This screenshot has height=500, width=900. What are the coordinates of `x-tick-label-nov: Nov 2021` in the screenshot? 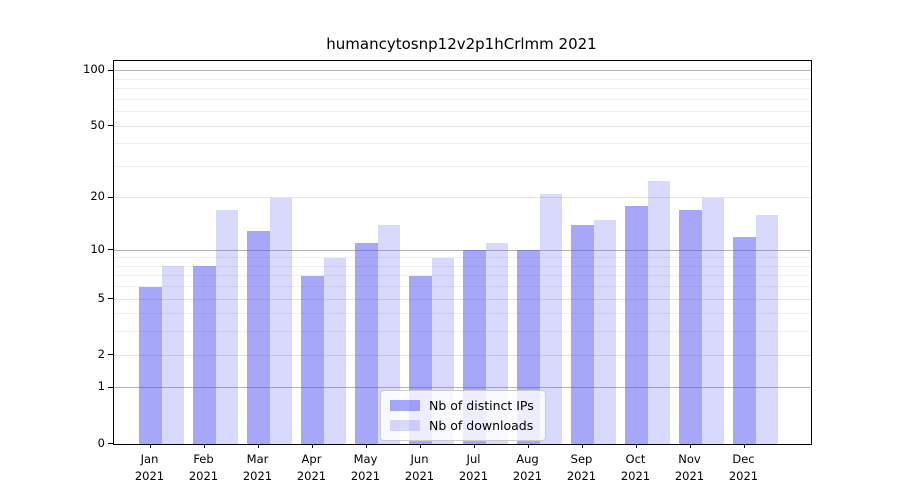 It's located at (689, 467).